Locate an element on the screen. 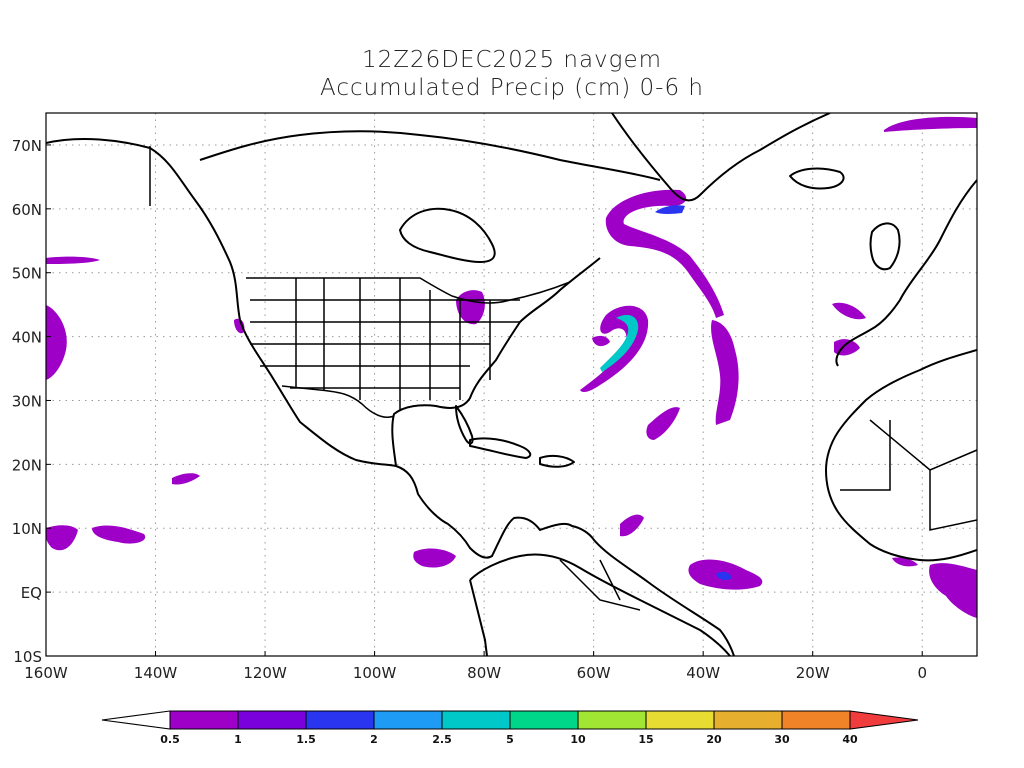  precip-pacific-15n is located at coordinates (186, 479).